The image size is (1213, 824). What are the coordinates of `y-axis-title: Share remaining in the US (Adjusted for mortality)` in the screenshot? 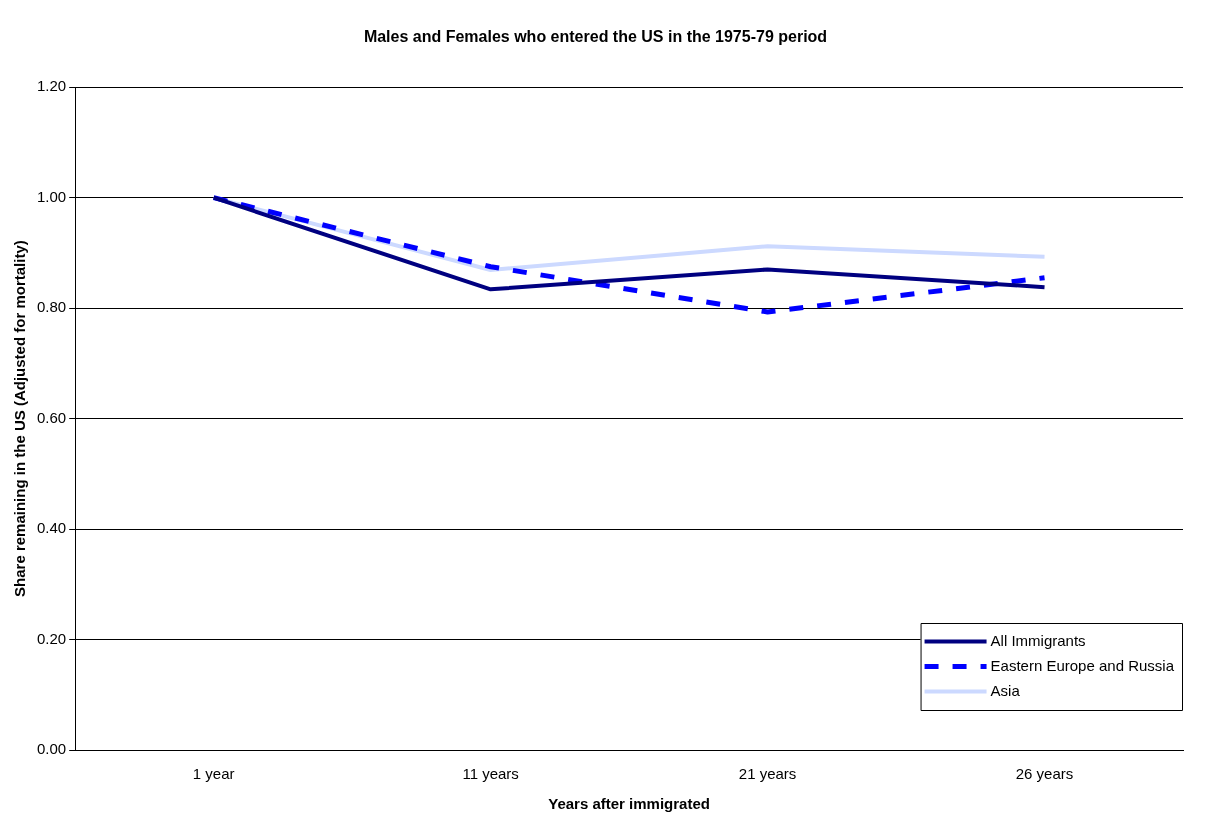 It's located at (20, 418).